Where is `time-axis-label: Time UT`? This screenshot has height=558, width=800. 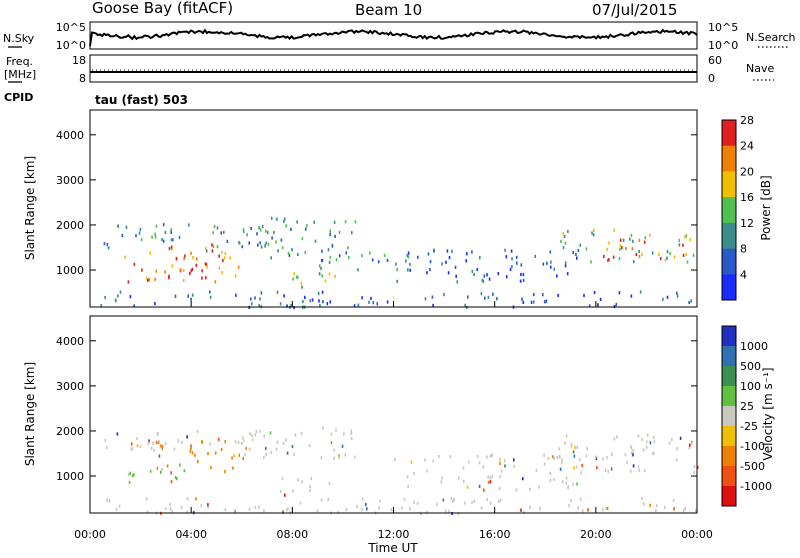
time-axis-label: Time UT is located at coordinates (392, 547).